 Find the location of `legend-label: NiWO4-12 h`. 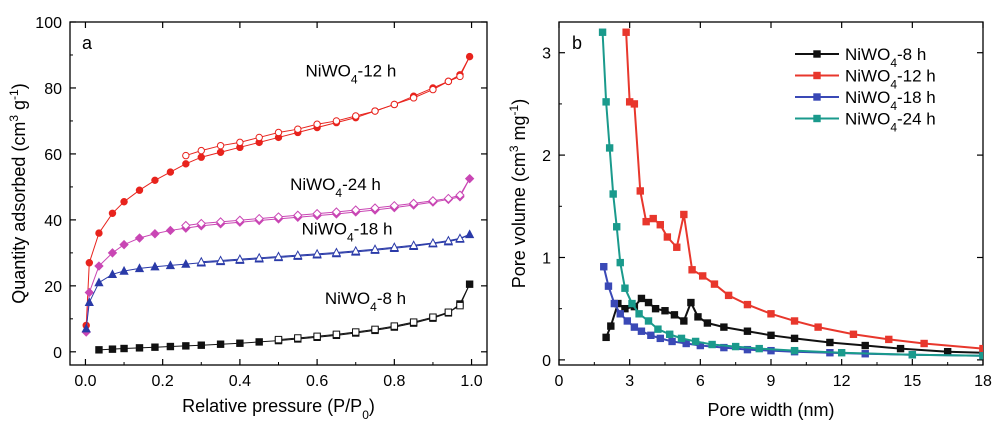

legend-label: NiWO4-12 h is located at coordinates (890, 79).